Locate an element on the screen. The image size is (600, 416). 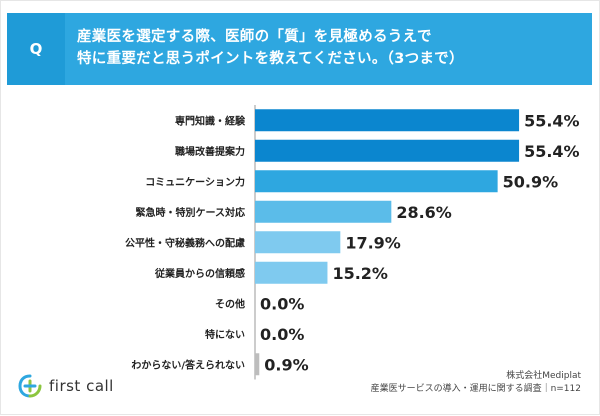
value-label: 28.6% is located at coordinates (424, 212).